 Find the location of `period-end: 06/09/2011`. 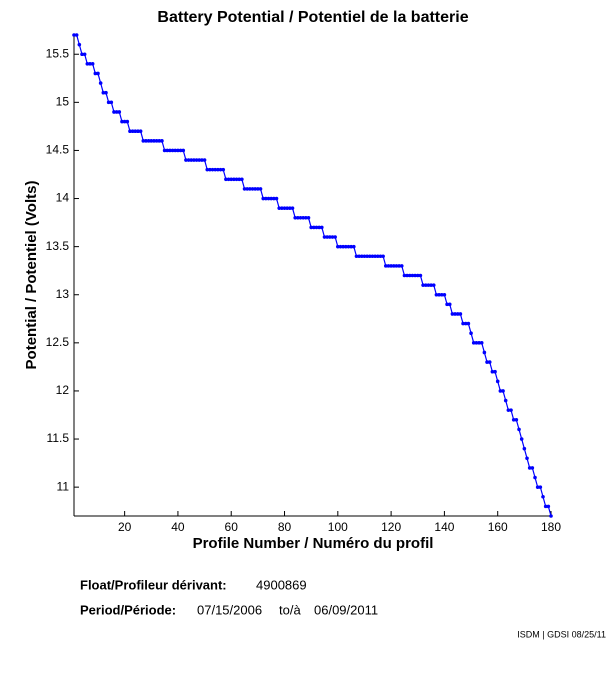

period-end: 06/09/2011 is located at coordinates (346, 609).